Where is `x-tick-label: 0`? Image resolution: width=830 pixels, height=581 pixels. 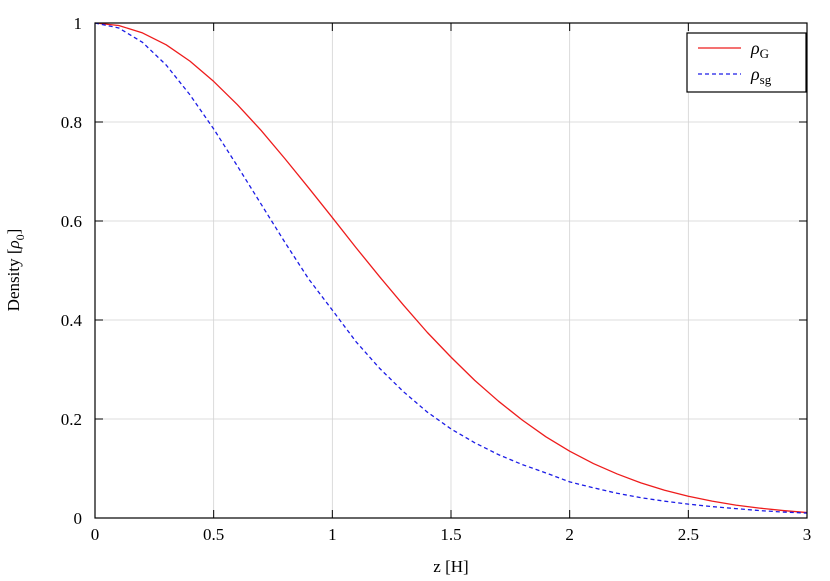 x-tick-label: 0 is located at coordinates (95, 534).